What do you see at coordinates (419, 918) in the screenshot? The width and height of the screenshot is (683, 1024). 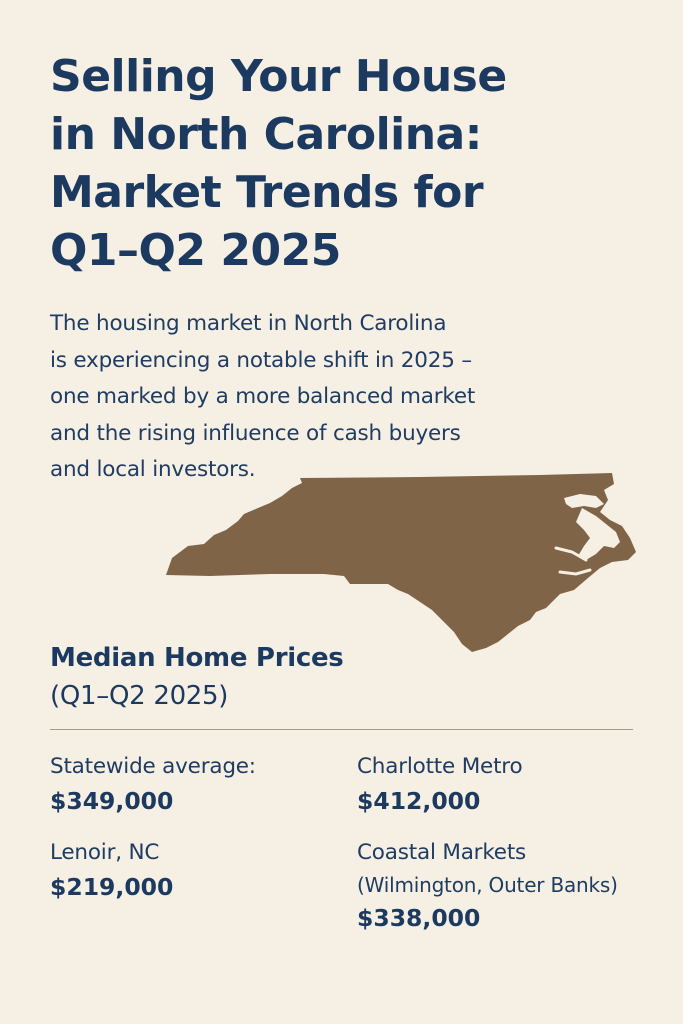 I see `coastal-value: $338,000` at bounding box center [419, 918].